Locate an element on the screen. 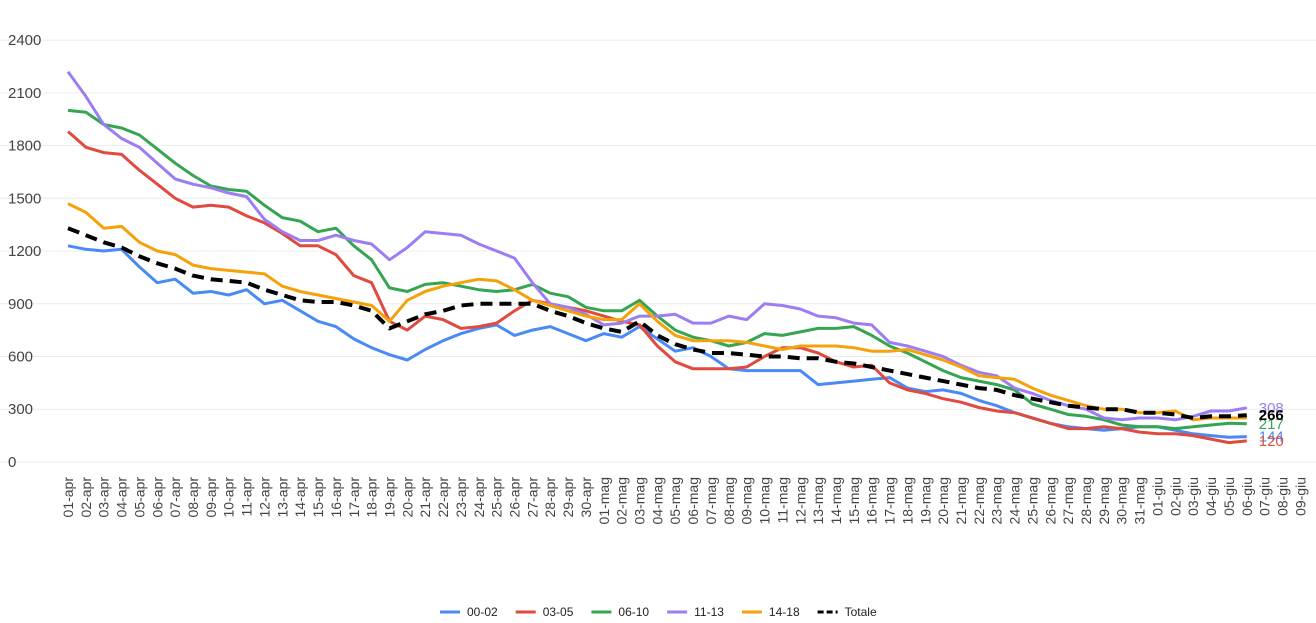  x-tick-label: 26-apr is located at coordinates (515, 497).